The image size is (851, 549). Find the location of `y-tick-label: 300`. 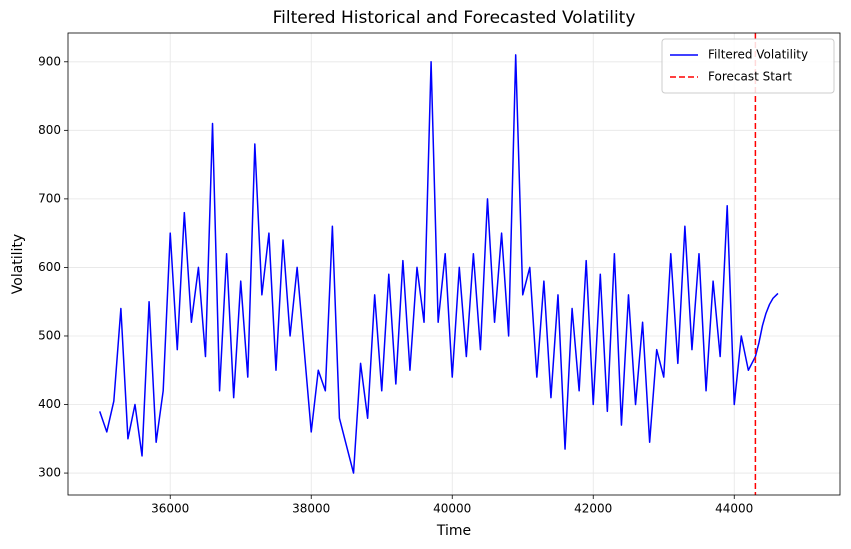

y-tick-label: 300 is located at coordinates (49, 473).